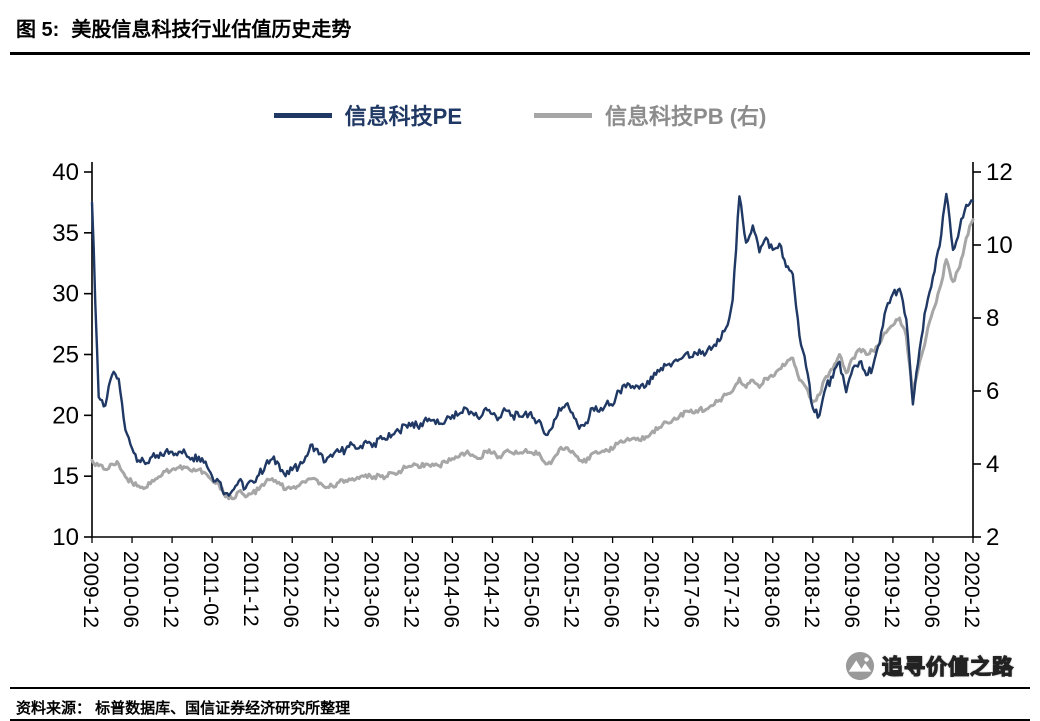 The width and height of the screenshot is (1040, 721). Describe the element at coordinates (891, 589) in the screenshot. I see `svg-text: 2019-12` at that location.